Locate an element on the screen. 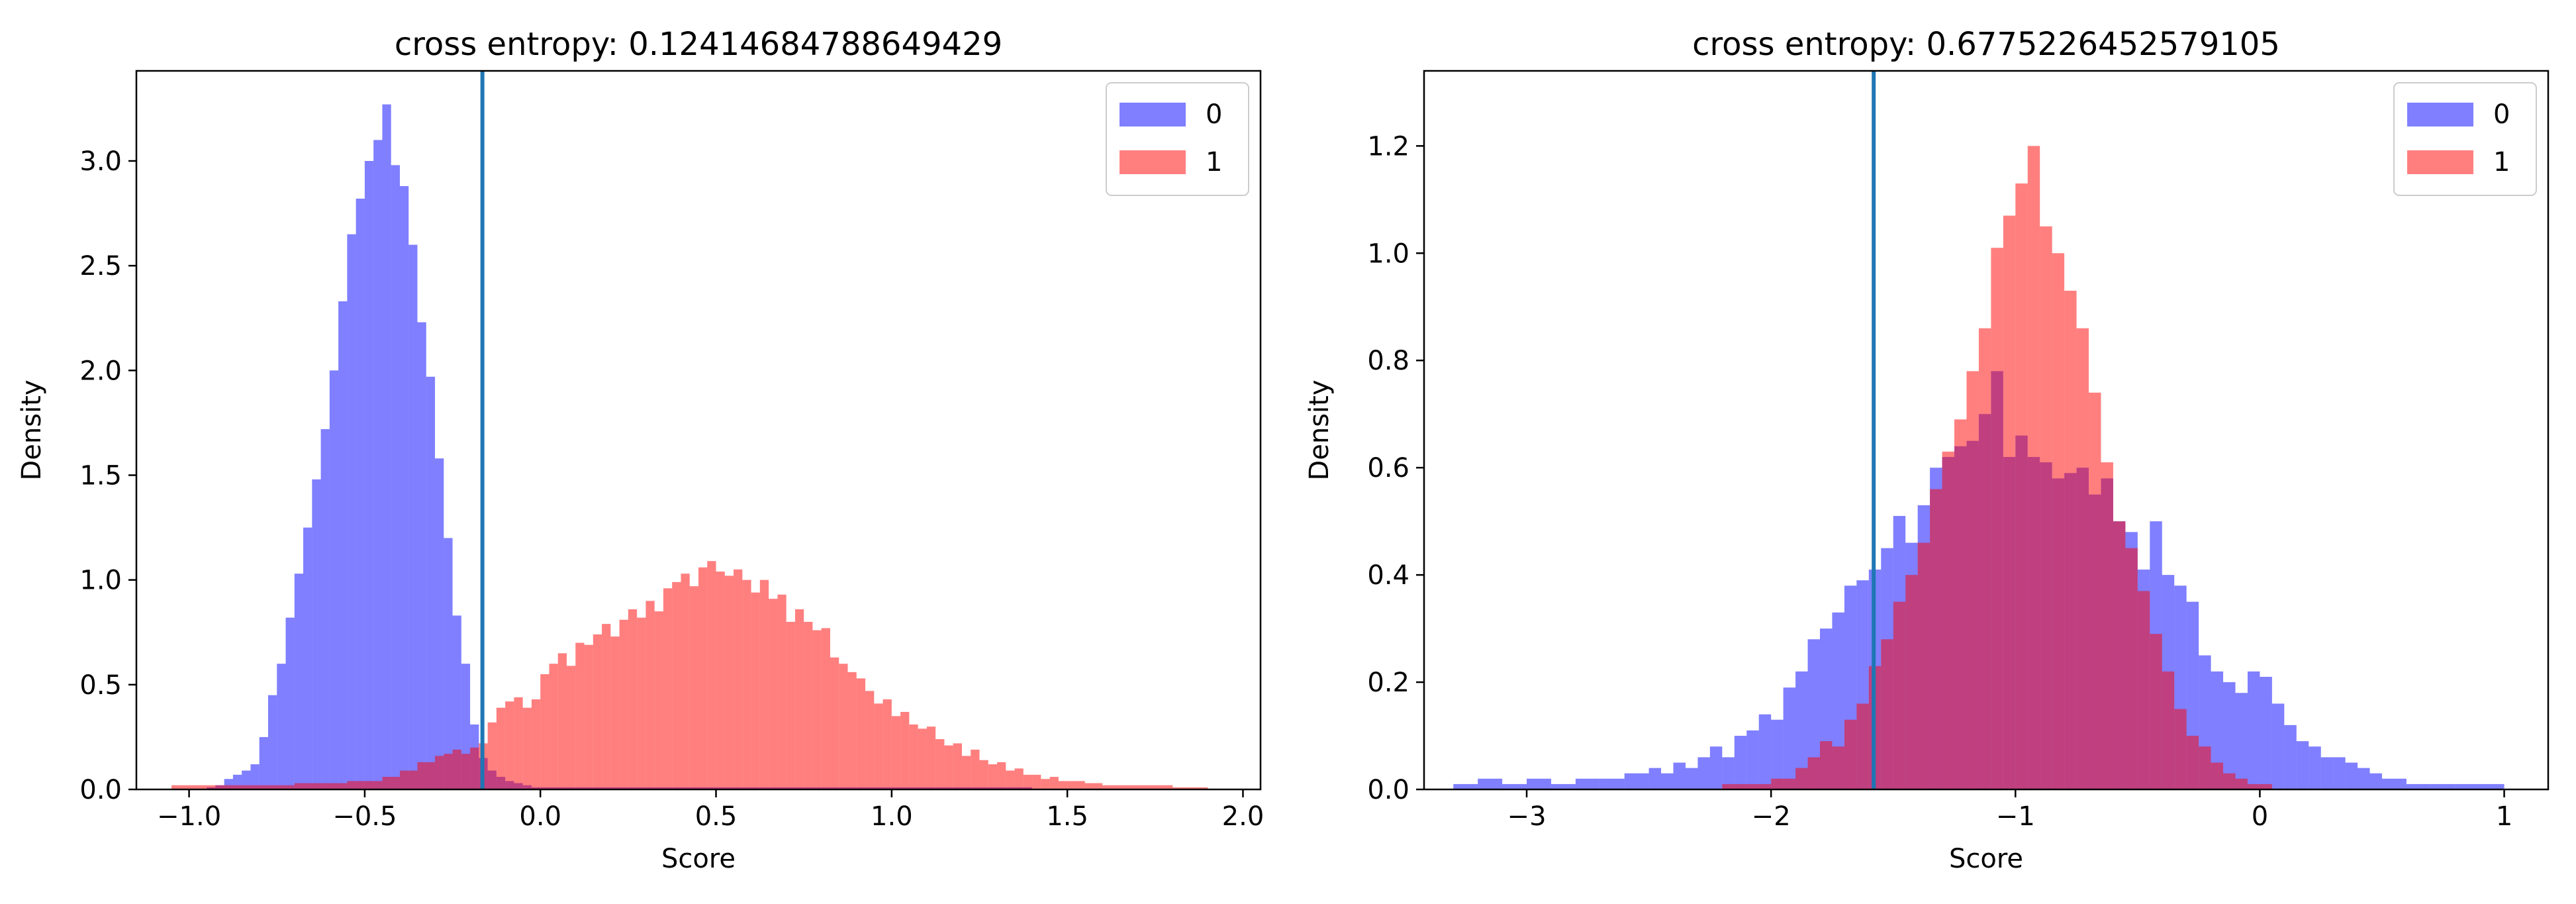 The width and height of the screenshot is (2576, 904). series-1-bars is located at coordinates (689, 675).